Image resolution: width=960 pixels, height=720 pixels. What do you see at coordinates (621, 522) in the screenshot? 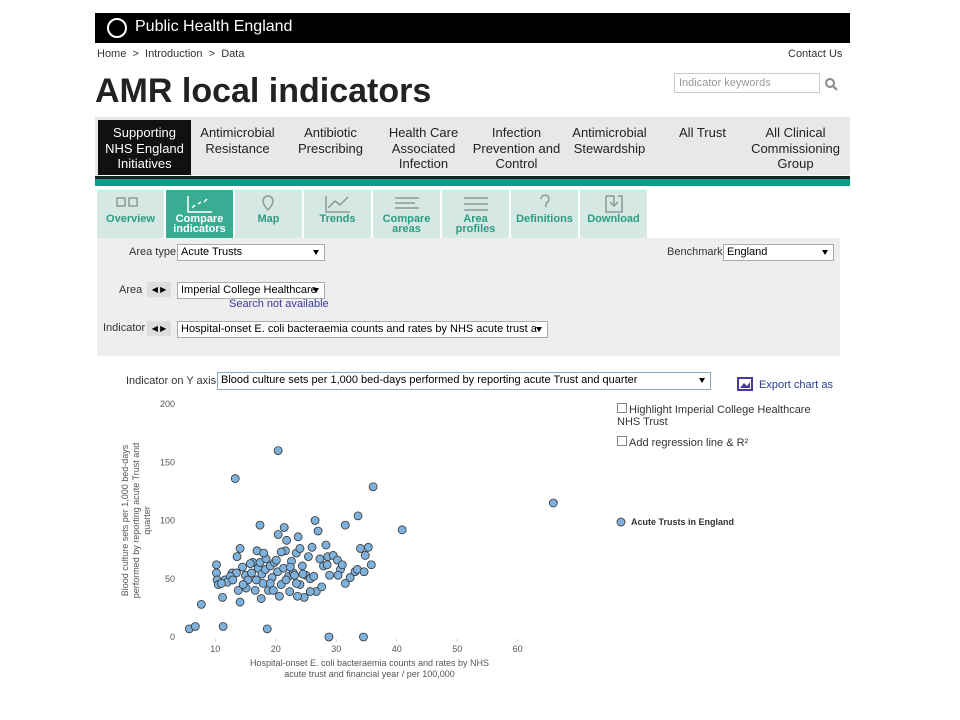
I see `legend-marker` at bounding box center [621, 522].